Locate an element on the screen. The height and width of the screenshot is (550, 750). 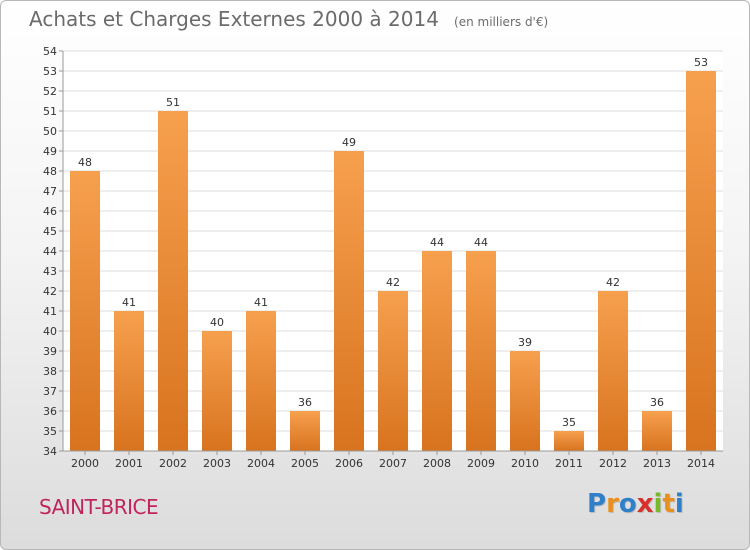
y-tick-label: 37 is located at coordinates (50, 391).